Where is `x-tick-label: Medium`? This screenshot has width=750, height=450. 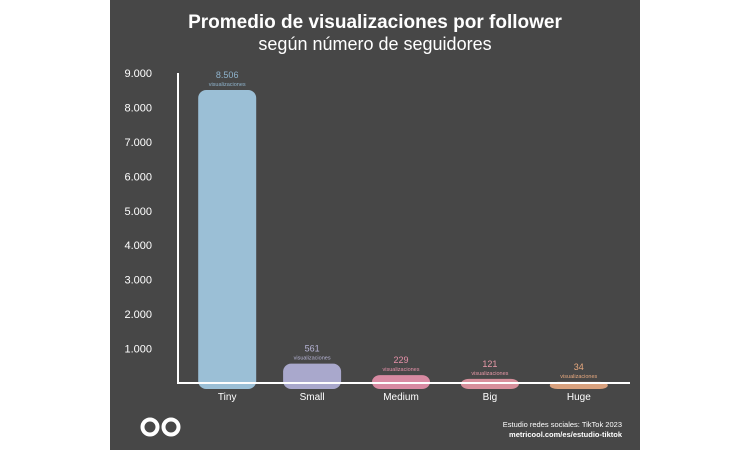
x-tick-label: Medium is located at coordinates (401, 397).